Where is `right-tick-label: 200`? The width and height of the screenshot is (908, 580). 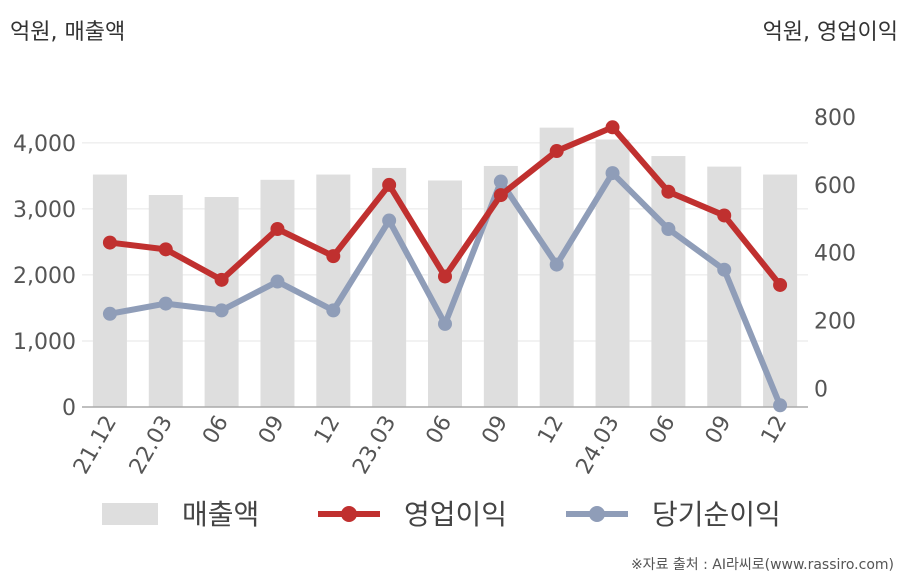 right-tick-label: 200 is located at coordinates (835, 322).